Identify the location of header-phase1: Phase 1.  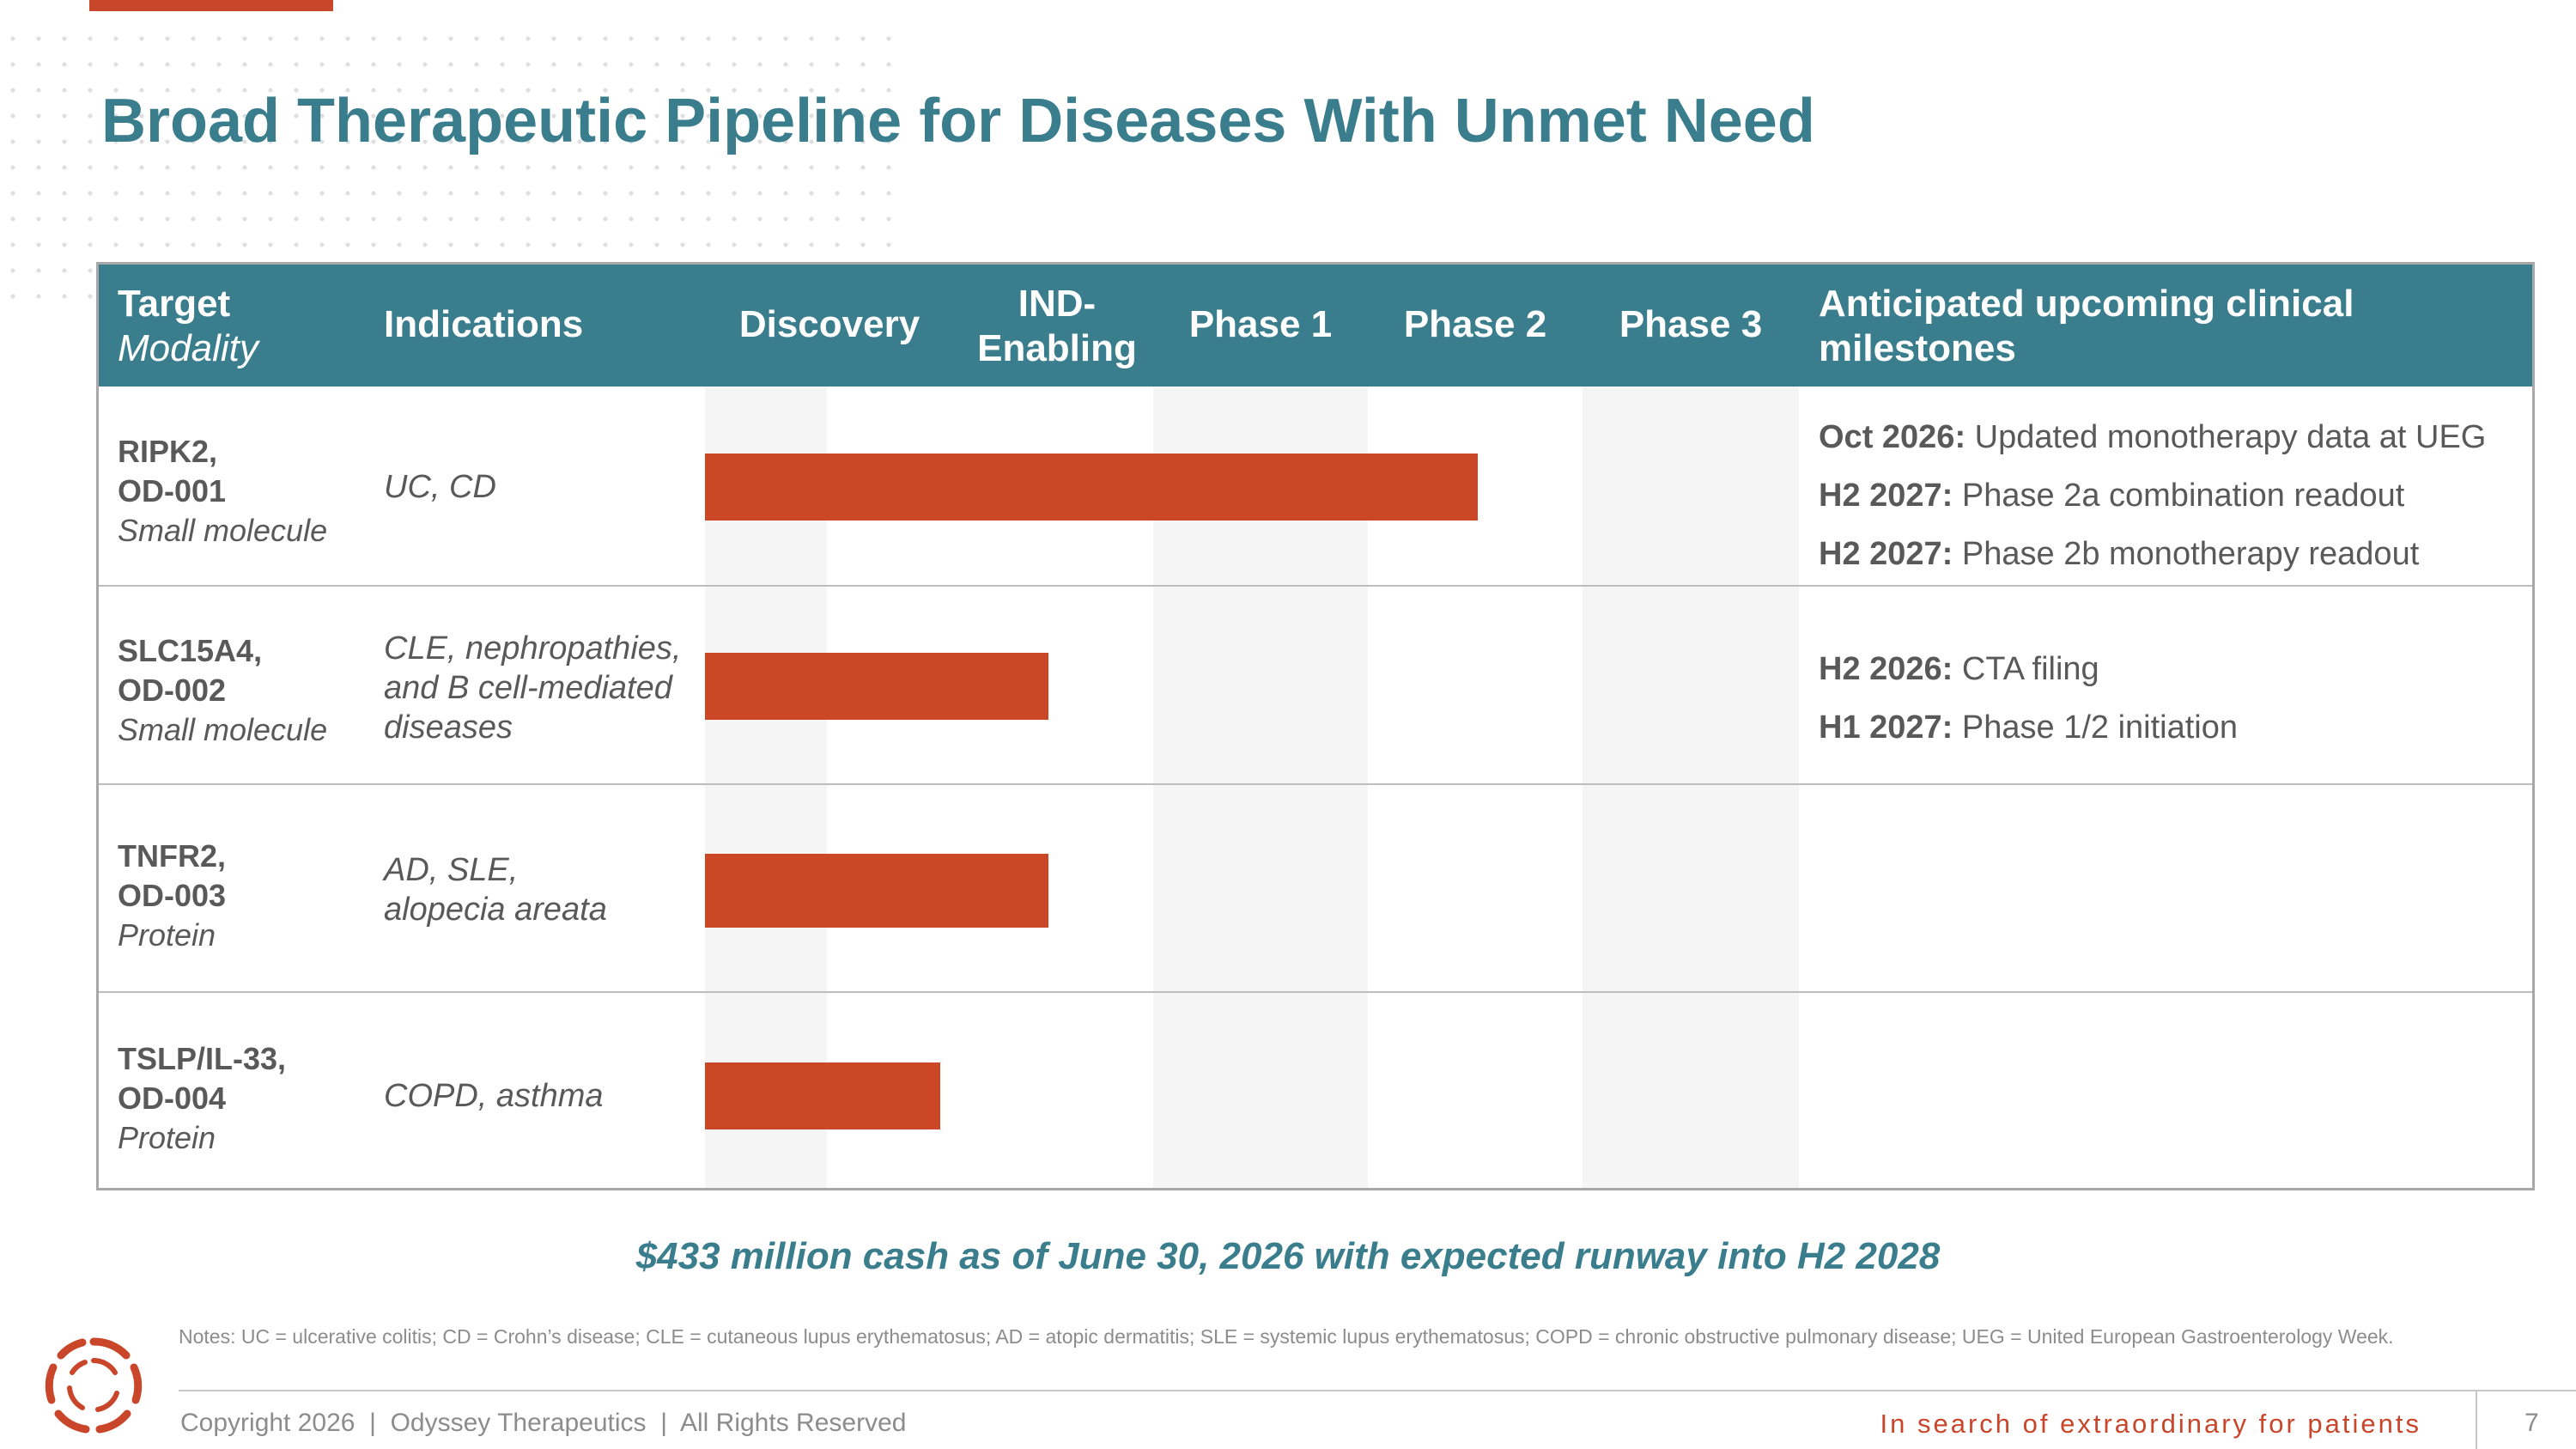
(1261, 324).